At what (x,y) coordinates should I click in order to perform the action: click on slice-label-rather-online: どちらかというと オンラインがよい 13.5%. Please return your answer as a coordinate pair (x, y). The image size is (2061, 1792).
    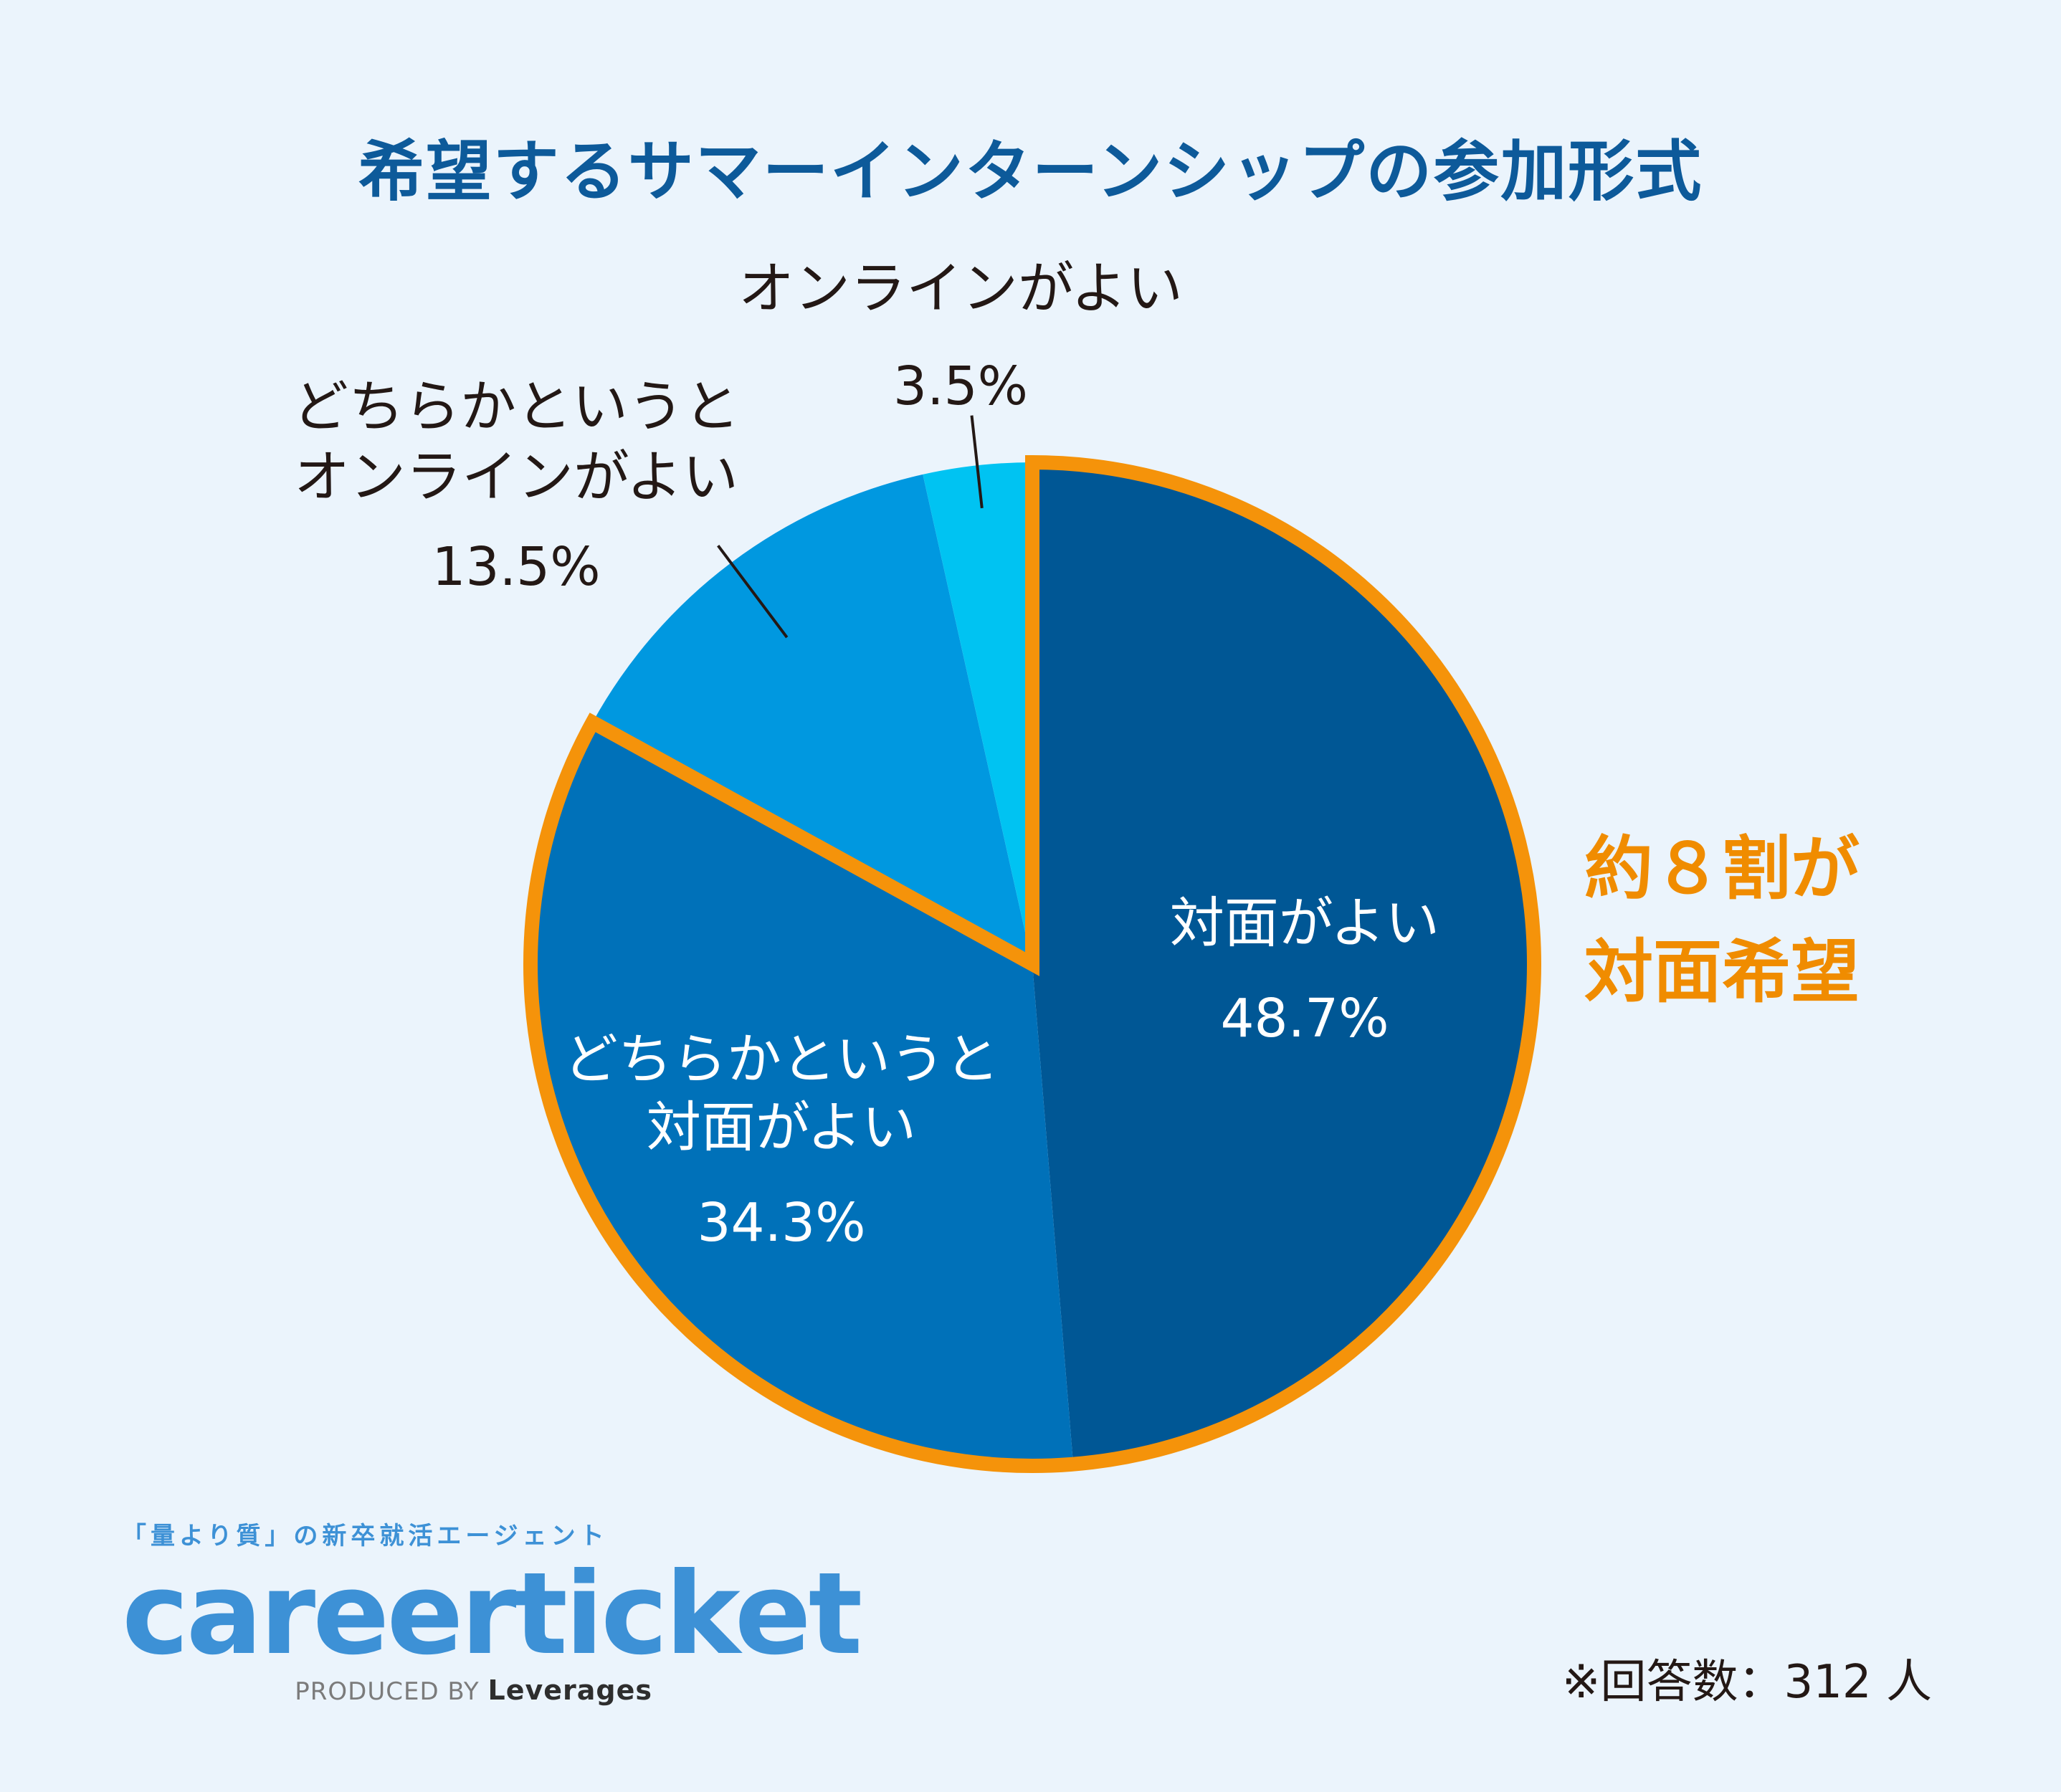
    Looking at the image, I should click on (516, 487).